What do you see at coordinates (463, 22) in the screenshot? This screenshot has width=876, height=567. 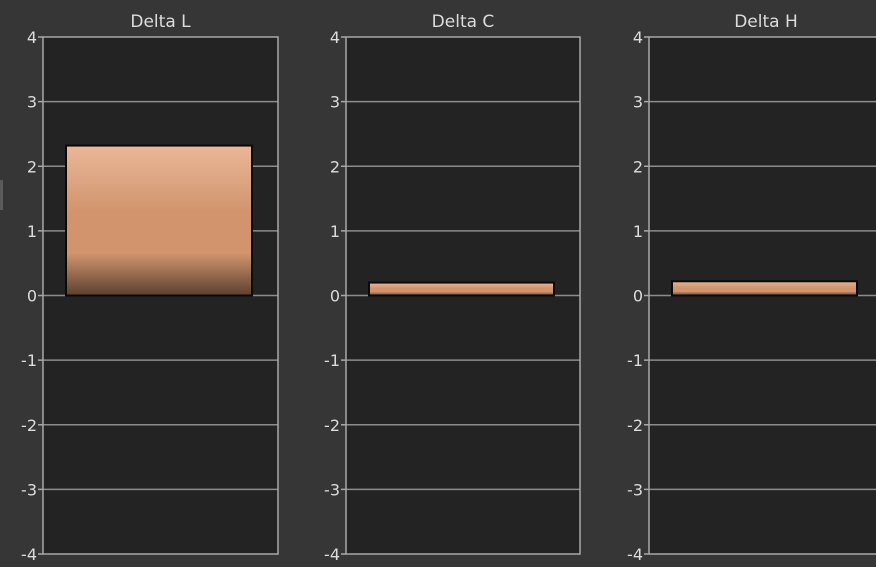 I see `delta-c-title: Delta C` at bounding box center [463, 22].